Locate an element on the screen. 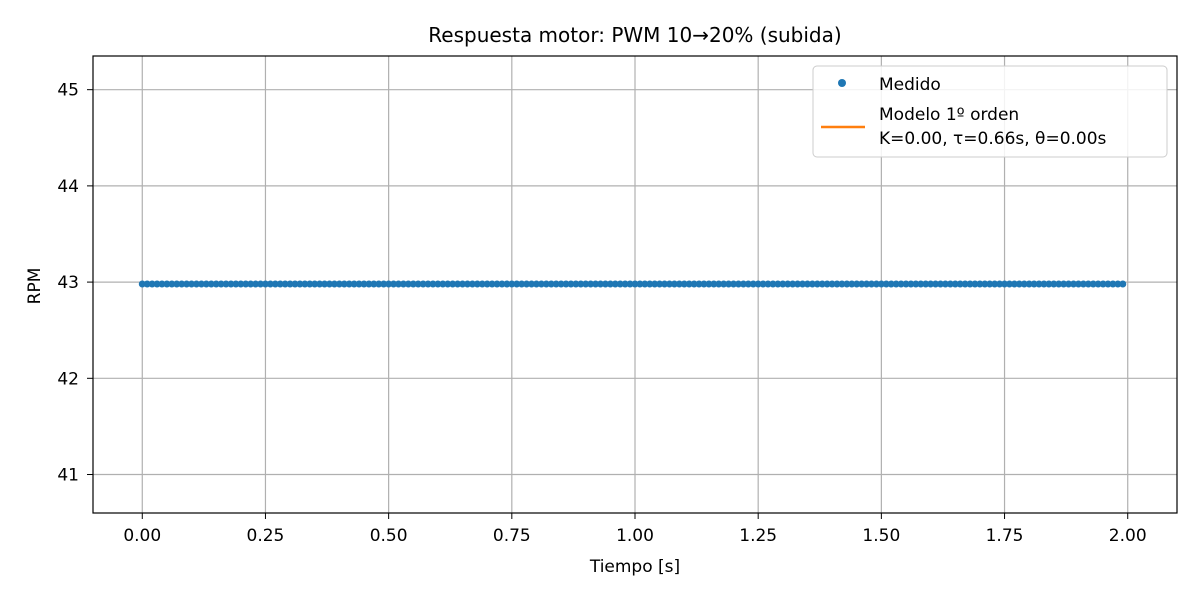 This screenshot has width=1200, height=600. legend-marker-medido is located at coordinates (842, 83).